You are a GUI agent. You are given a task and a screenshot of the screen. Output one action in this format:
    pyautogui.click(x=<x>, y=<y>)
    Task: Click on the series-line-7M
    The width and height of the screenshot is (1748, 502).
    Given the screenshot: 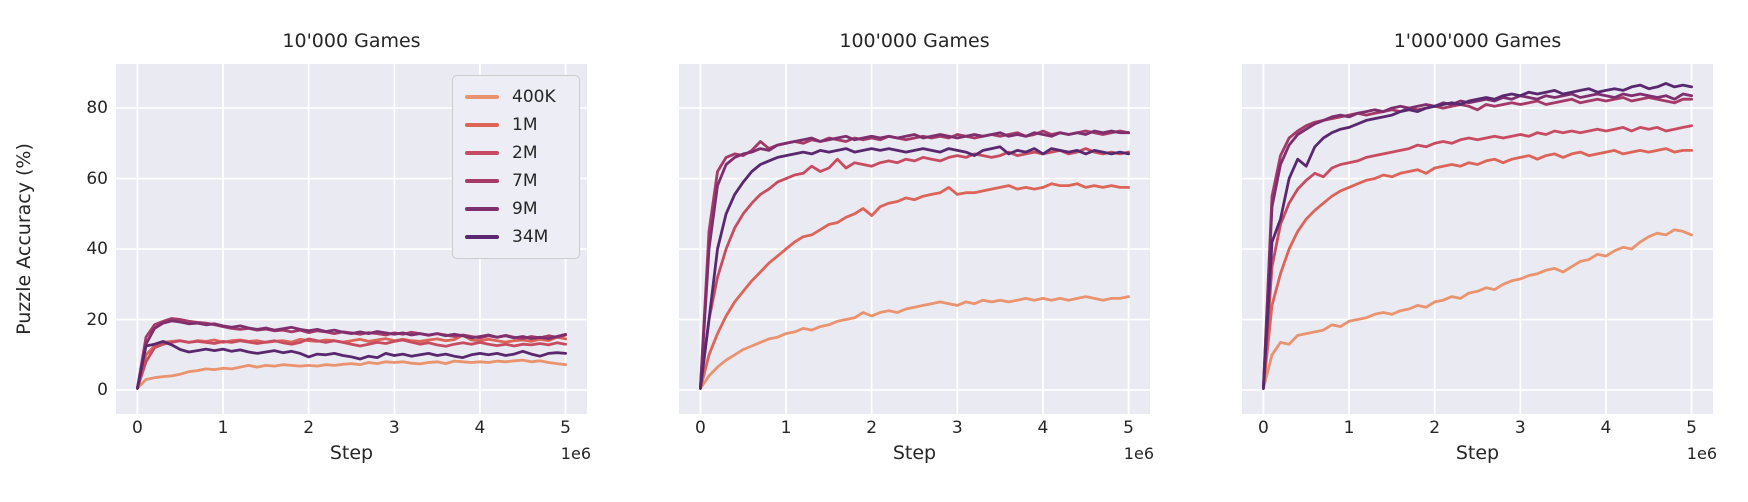 What is the action you would take?
    pyautogui.click(x=1477, y=243)
    